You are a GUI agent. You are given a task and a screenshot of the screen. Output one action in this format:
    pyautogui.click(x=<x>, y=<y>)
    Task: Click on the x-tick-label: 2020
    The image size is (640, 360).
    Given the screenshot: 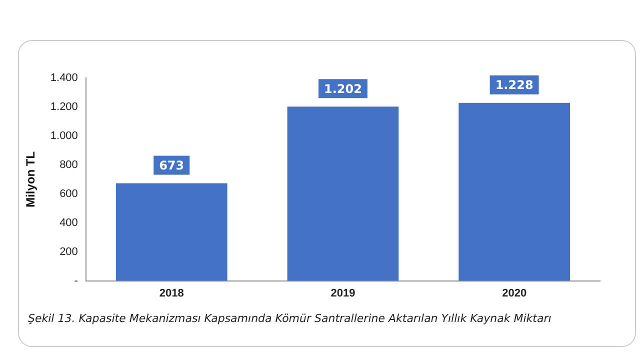 What is the action you would take?
    pyautogui.click(x=514, y=293)
    